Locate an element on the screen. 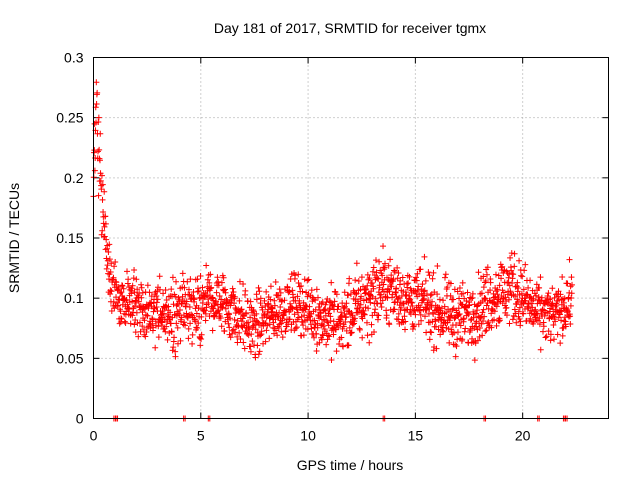 This screenshot has width=640, height=480. y-tick-label: 0 is located at coordinates (80, 419).